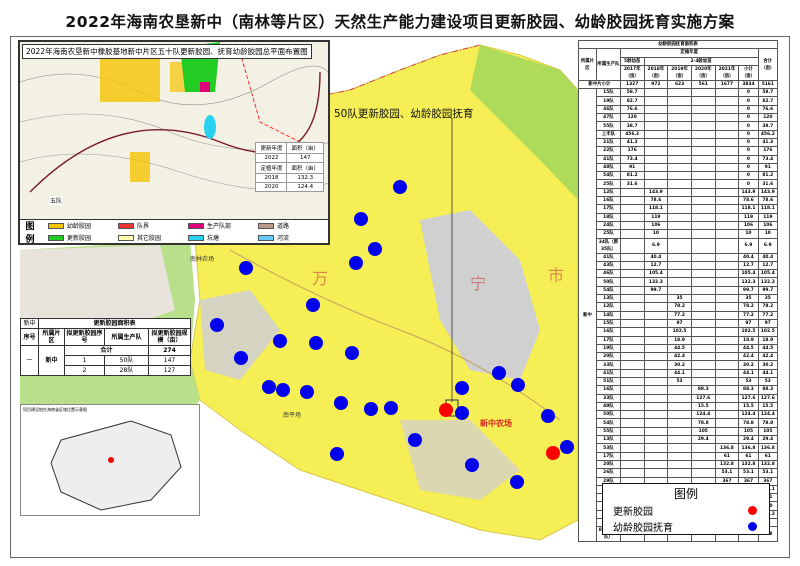 This screenshot has width=800, height=566. What do you see at coordinates (608, 406) in the screenshot?
I see `cell: 49队` at bounding box center [608, 406].